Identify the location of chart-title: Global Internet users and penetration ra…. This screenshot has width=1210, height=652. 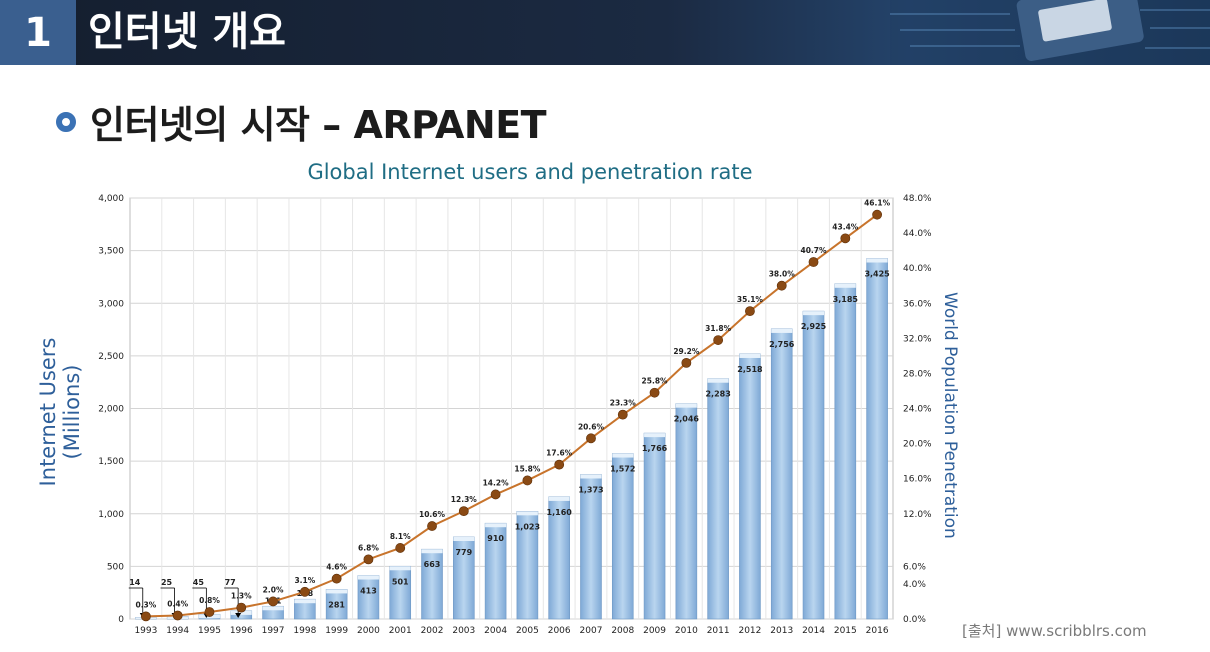
(530, 172).